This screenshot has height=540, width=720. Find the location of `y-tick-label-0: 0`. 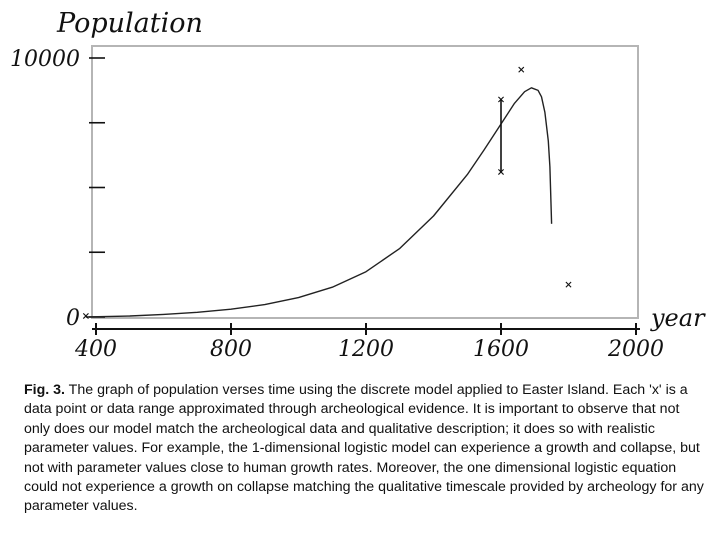

y-tick-label-0: 0 is located at coordinates (73, 318).